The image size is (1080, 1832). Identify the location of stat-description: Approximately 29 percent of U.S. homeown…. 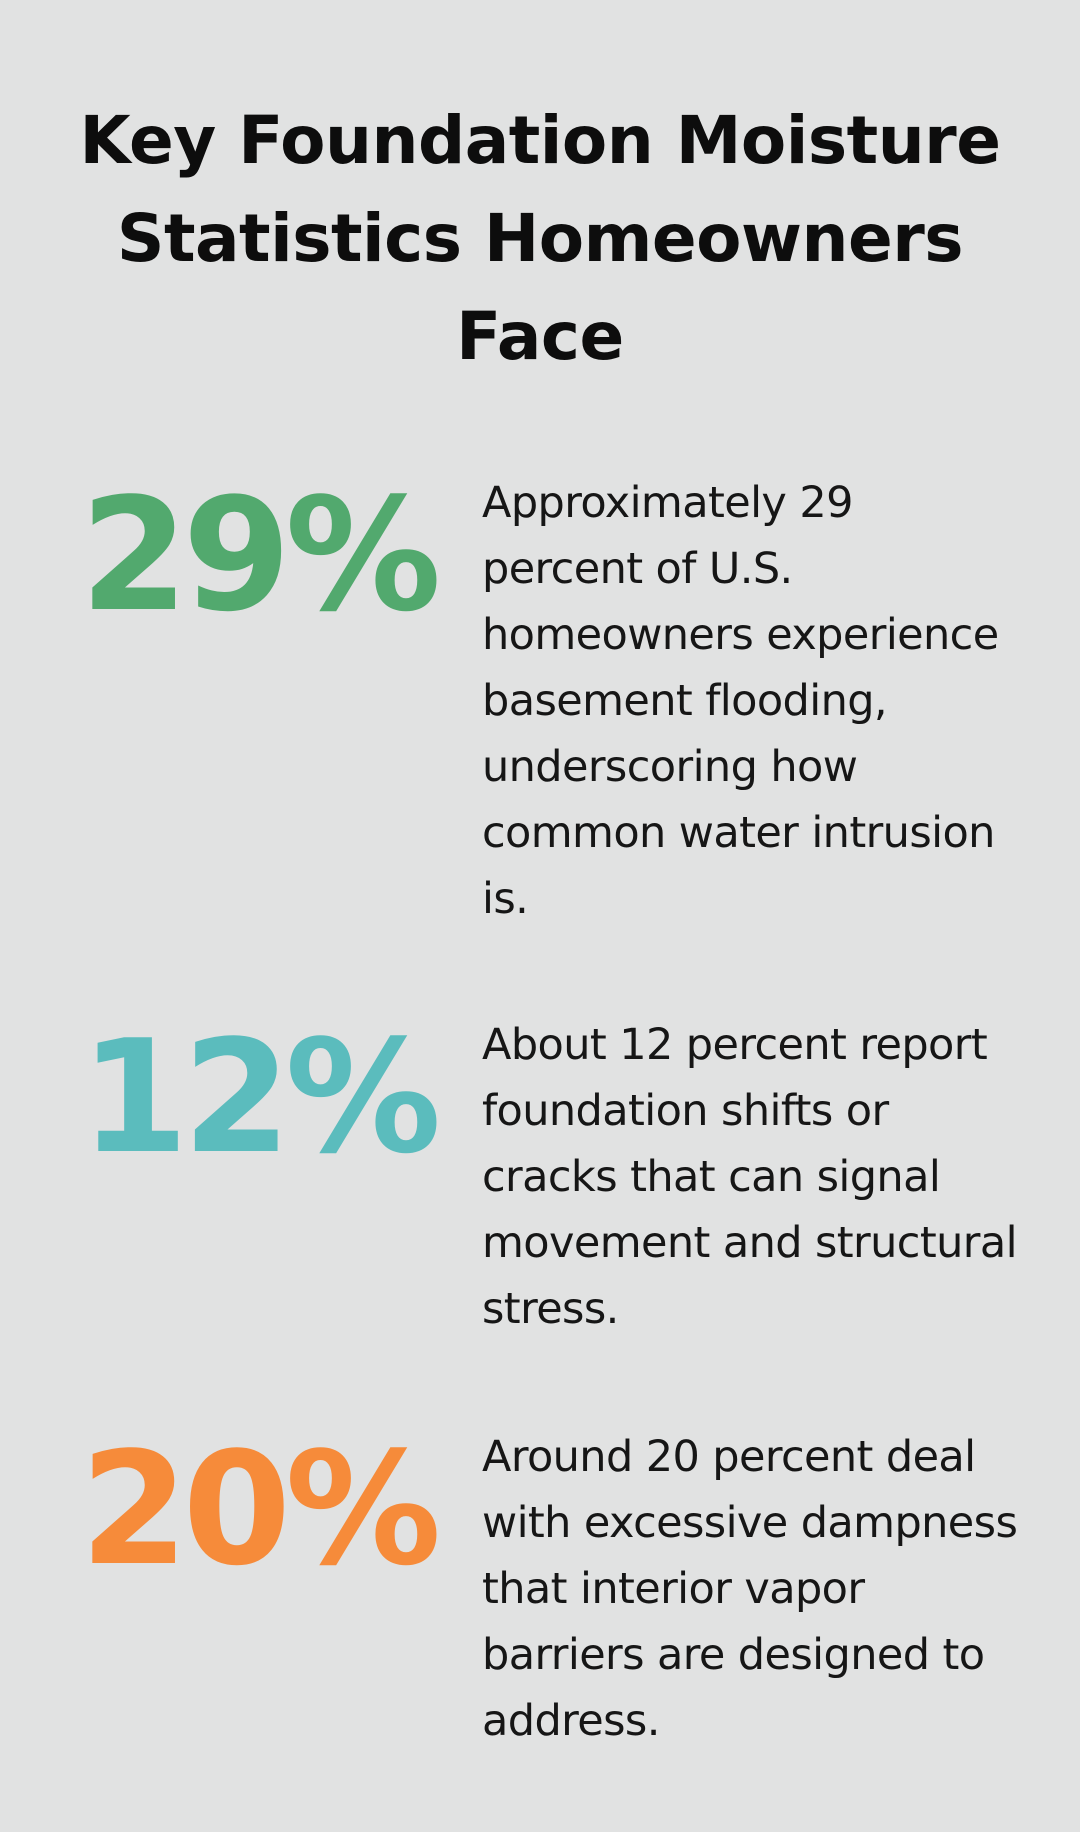
(740, 701).